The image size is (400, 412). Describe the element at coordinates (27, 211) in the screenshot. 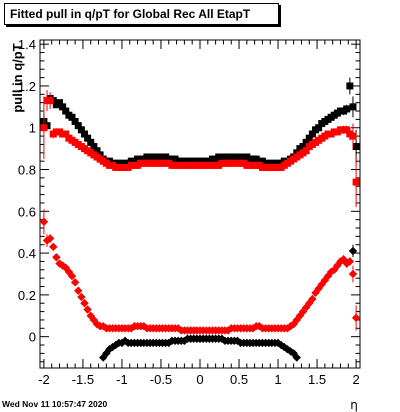

I see `y-tick-label: 0.6` at that location.